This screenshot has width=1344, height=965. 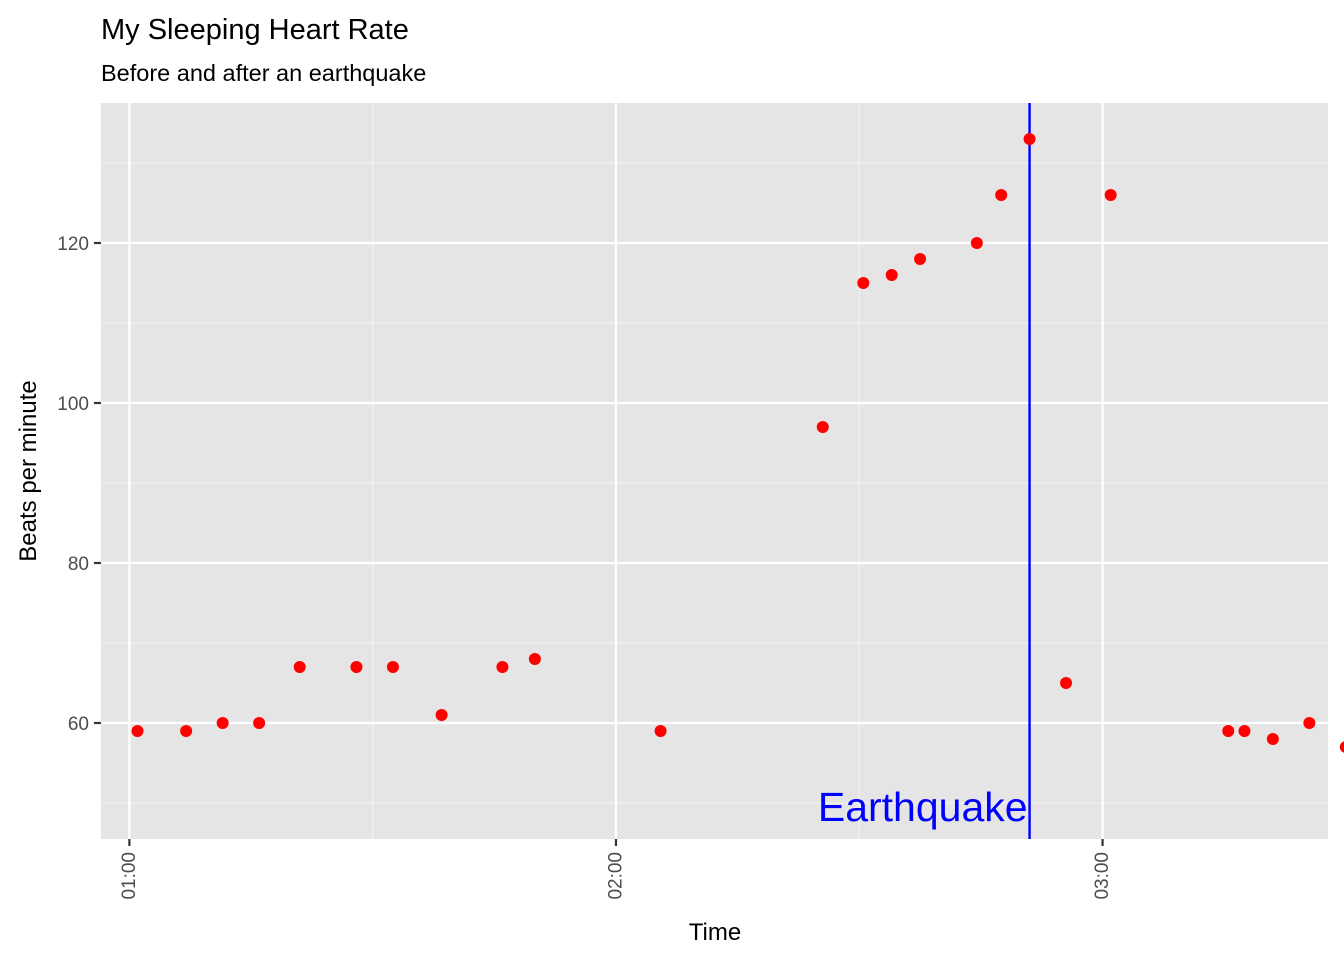 I want to click on y-tick-label: 60, so click(x=78, y=724).